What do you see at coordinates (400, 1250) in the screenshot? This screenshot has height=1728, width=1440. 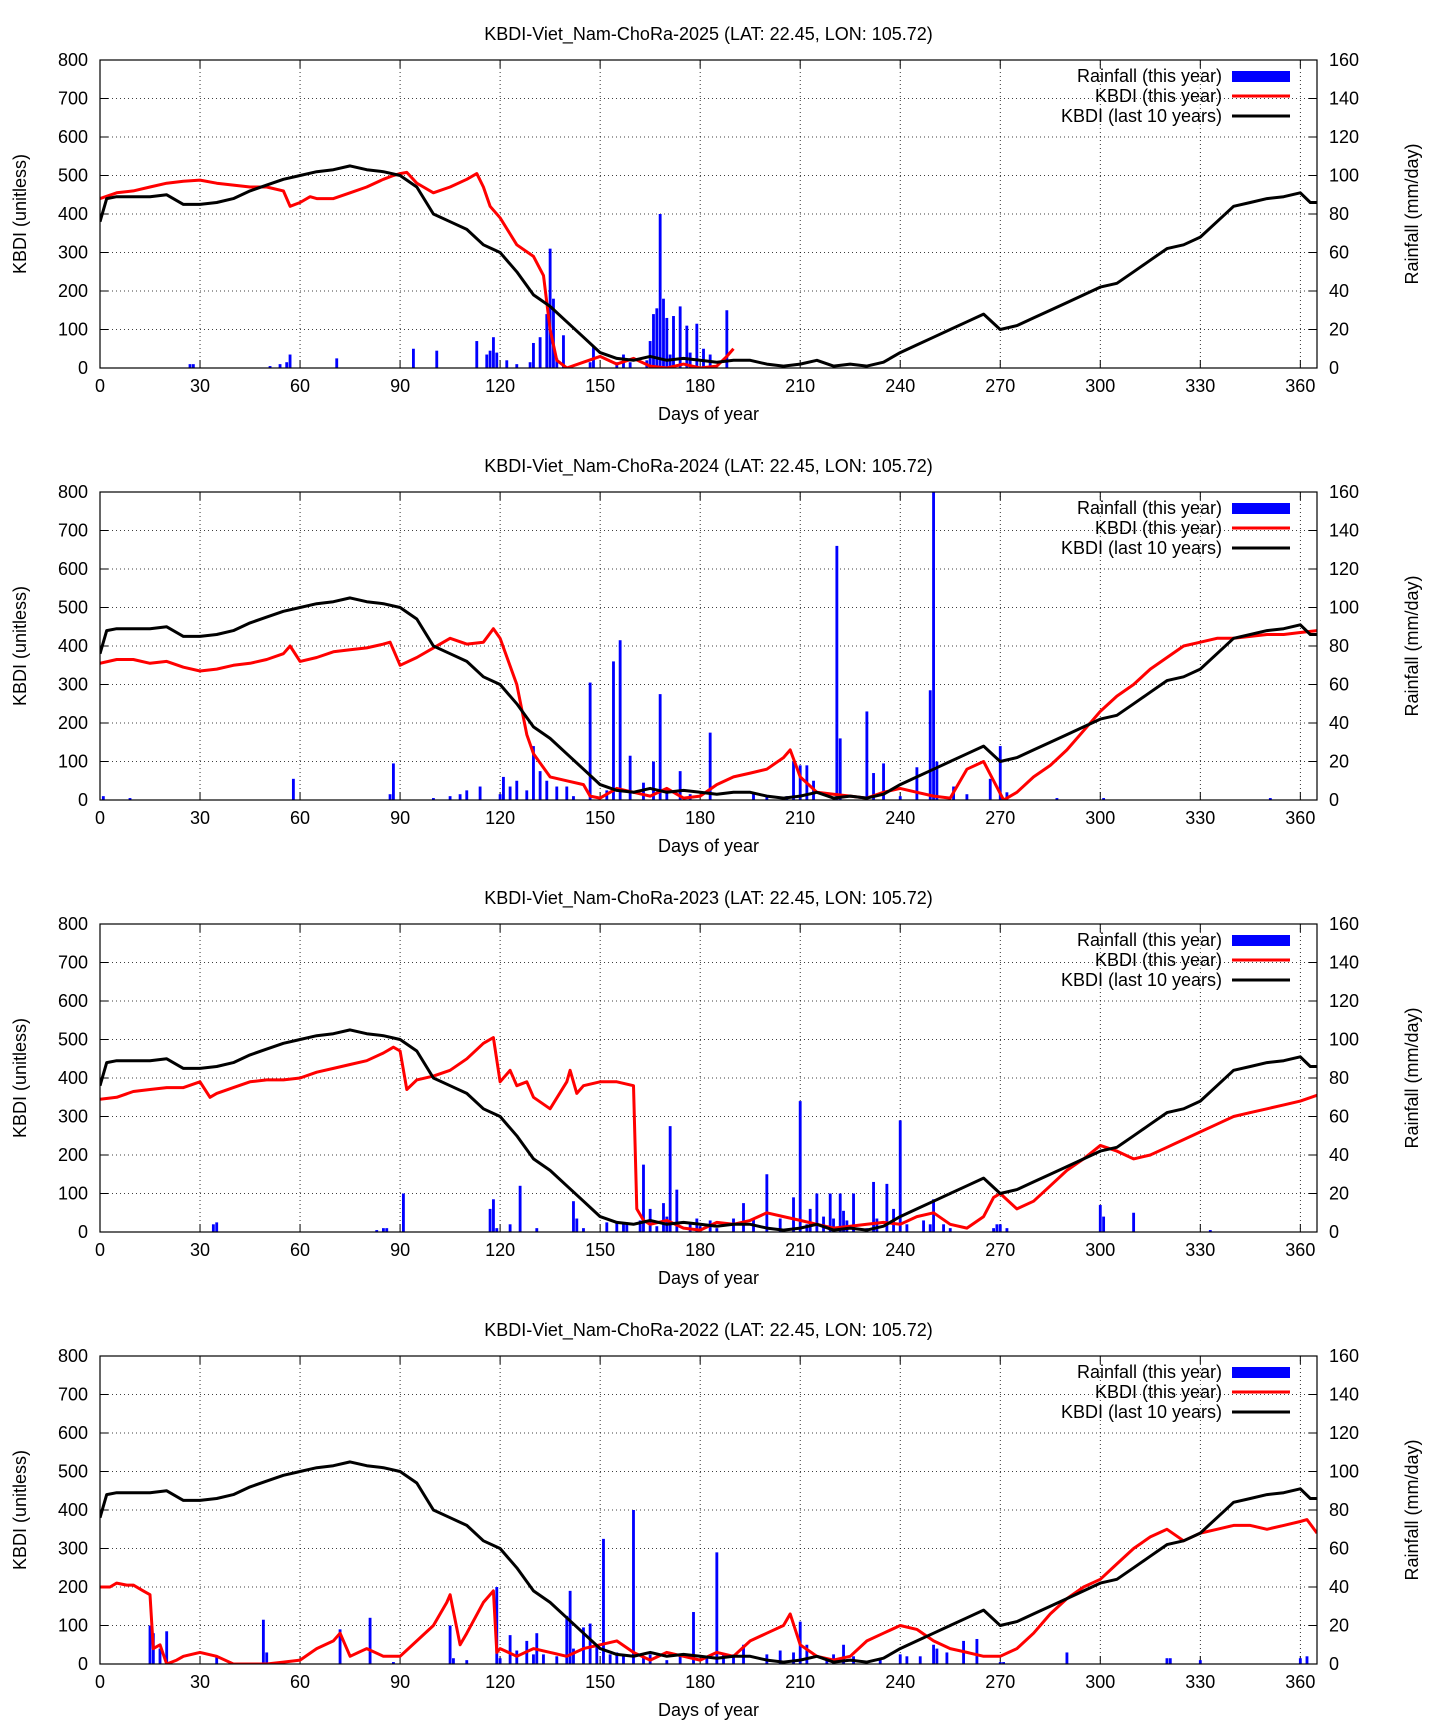 I see `x-tick-label: 90` at bounding box center [400, 1250].